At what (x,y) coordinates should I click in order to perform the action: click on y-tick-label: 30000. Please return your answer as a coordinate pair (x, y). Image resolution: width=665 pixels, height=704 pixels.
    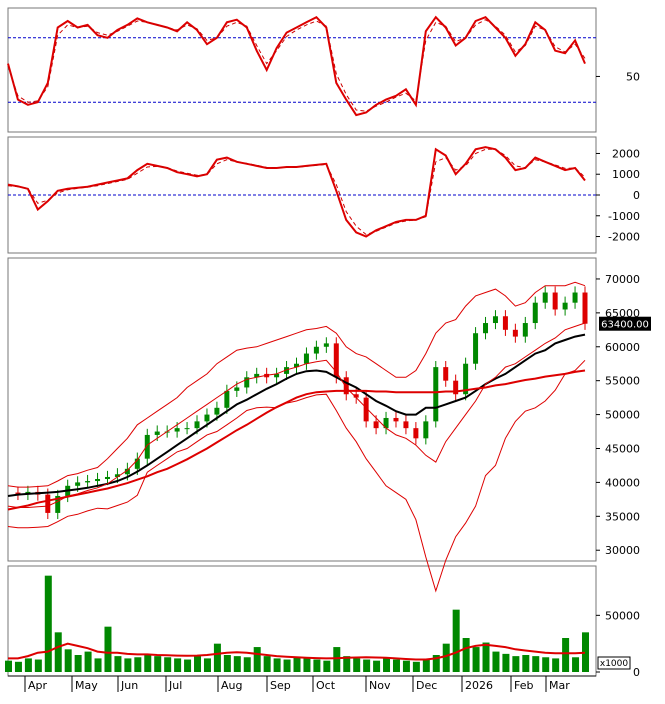
    Looking at the image, I should click on (622, 550).